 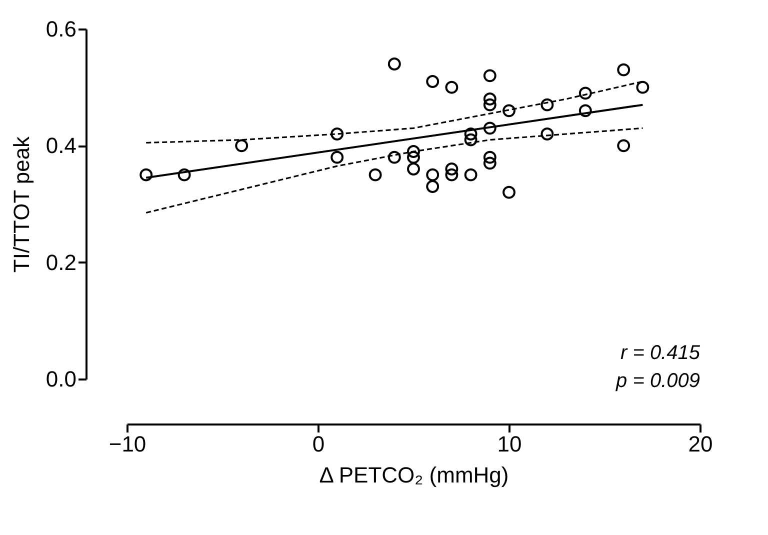 What do you see at coordinates (61, 145) in the screenshot?
I see `y-tick-label: 0.4` at bounding box center [61, 145].